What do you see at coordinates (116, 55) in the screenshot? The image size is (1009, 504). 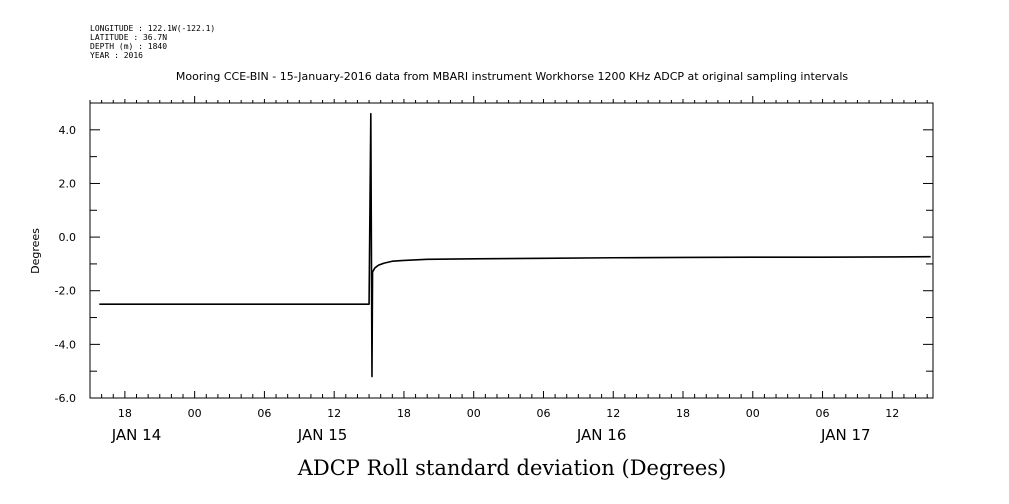 I see `meta-year: YEAR : 2016` at bounding box center [116, 55].